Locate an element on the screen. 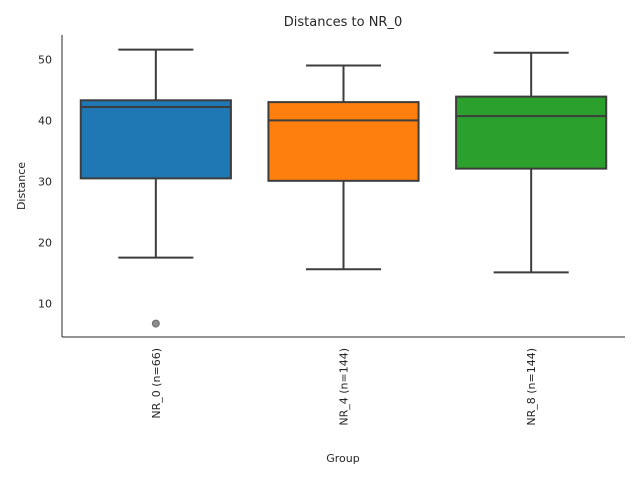 This screenshot has width=640, height=480. x-ticks: NR_0 (n=66) NR_4 (n=144) NR_8 (n=144) is located at coordinates (344, 387).